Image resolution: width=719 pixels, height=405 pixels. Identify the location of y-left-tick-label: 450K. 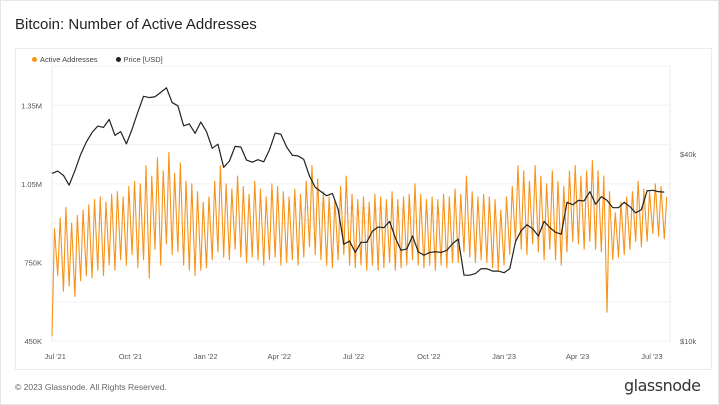
(33, 341).